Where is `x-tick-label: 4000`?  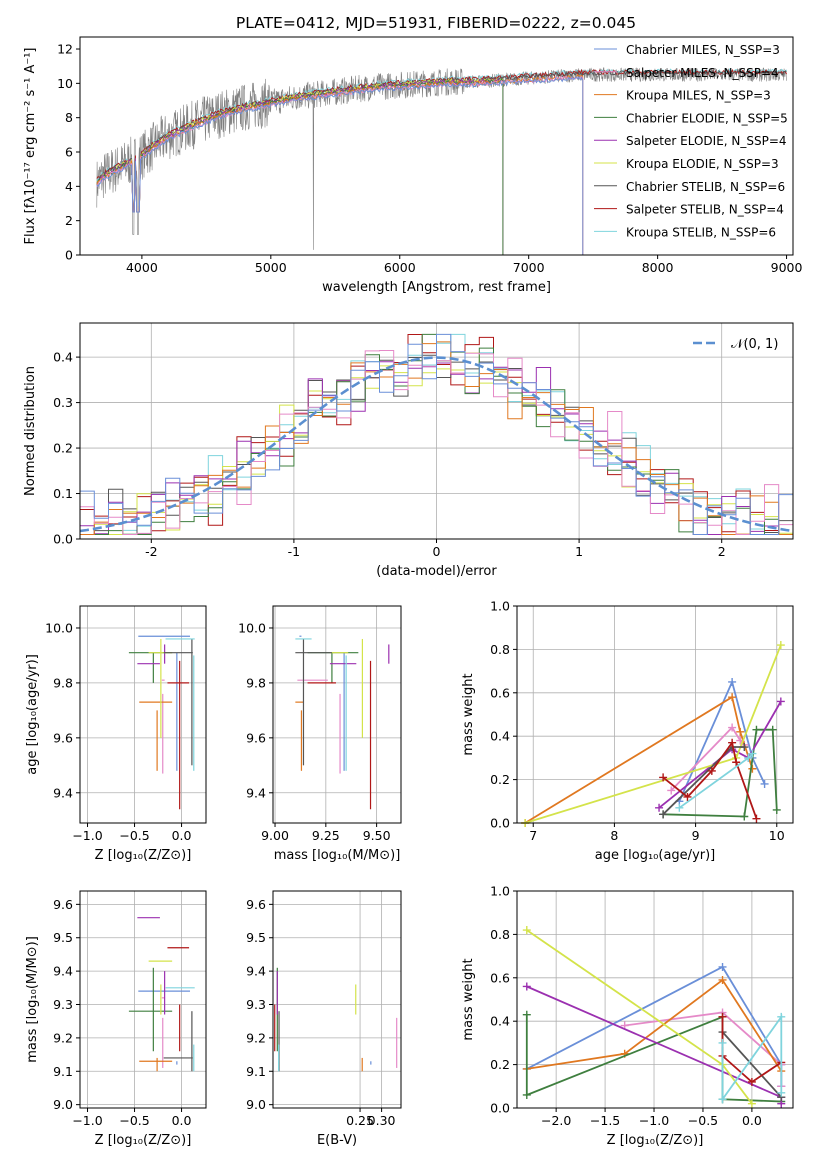
x-tick-label: 4000 is located at coordinates (142, 267).